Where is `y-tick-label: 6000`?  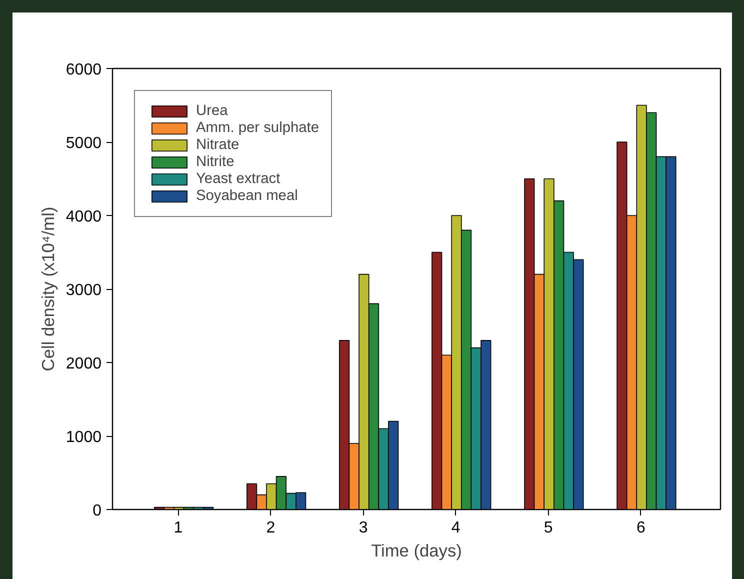 y-tick-label: 6000 is located at coordinates (84, 70).